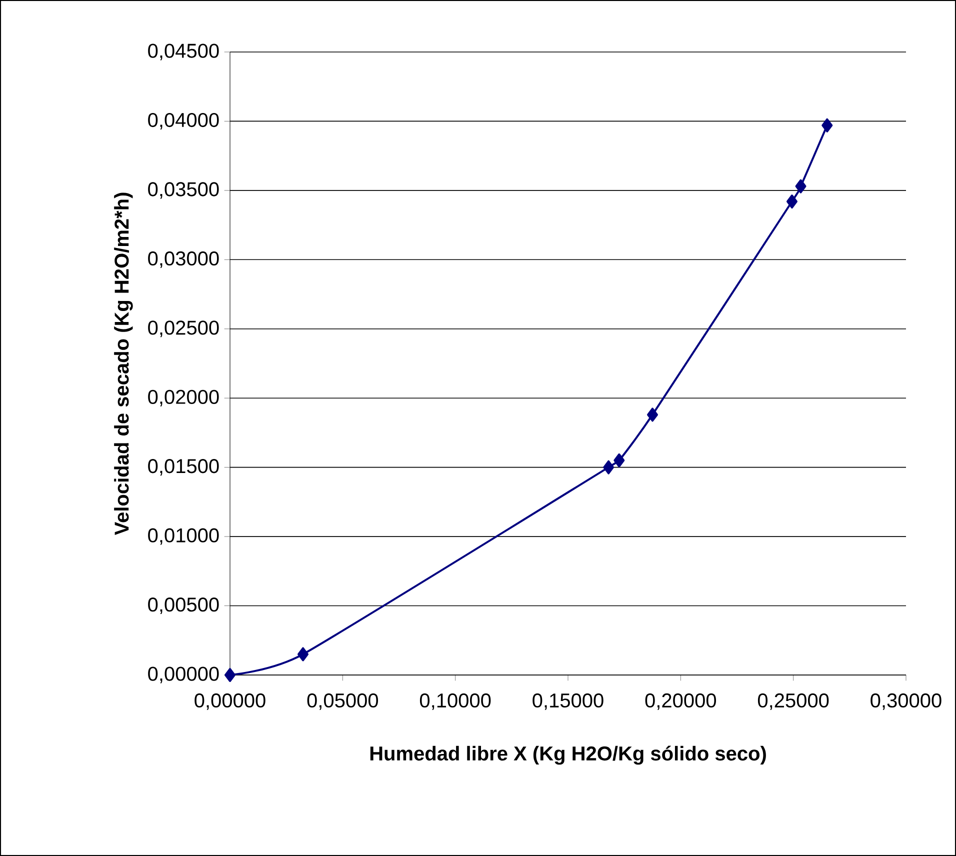 The height and width of the screenshot is (856, 956). I want to click on y-tick-label: 0,00000, so click(183, 675).